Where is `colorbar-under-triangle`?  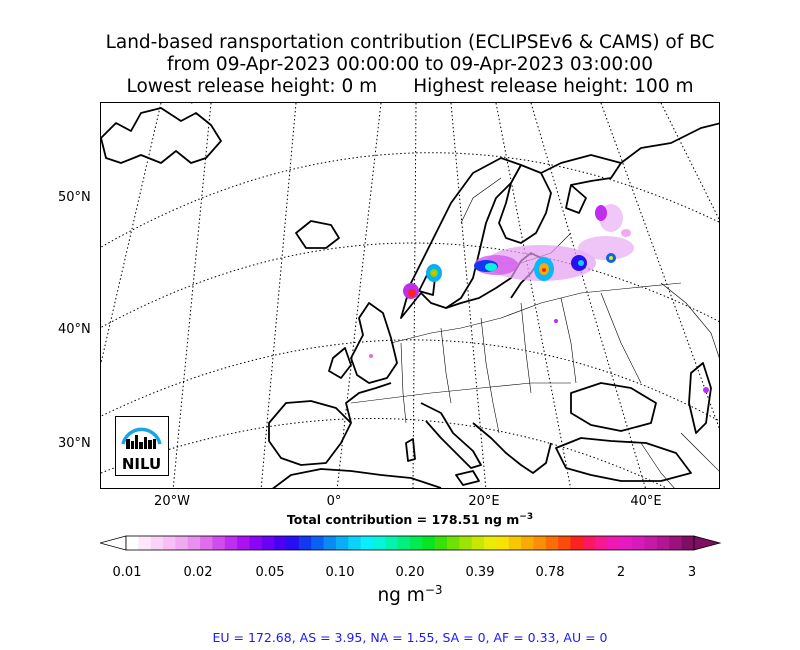
colorbar-under-triangle is located at coordinates (113, 543).